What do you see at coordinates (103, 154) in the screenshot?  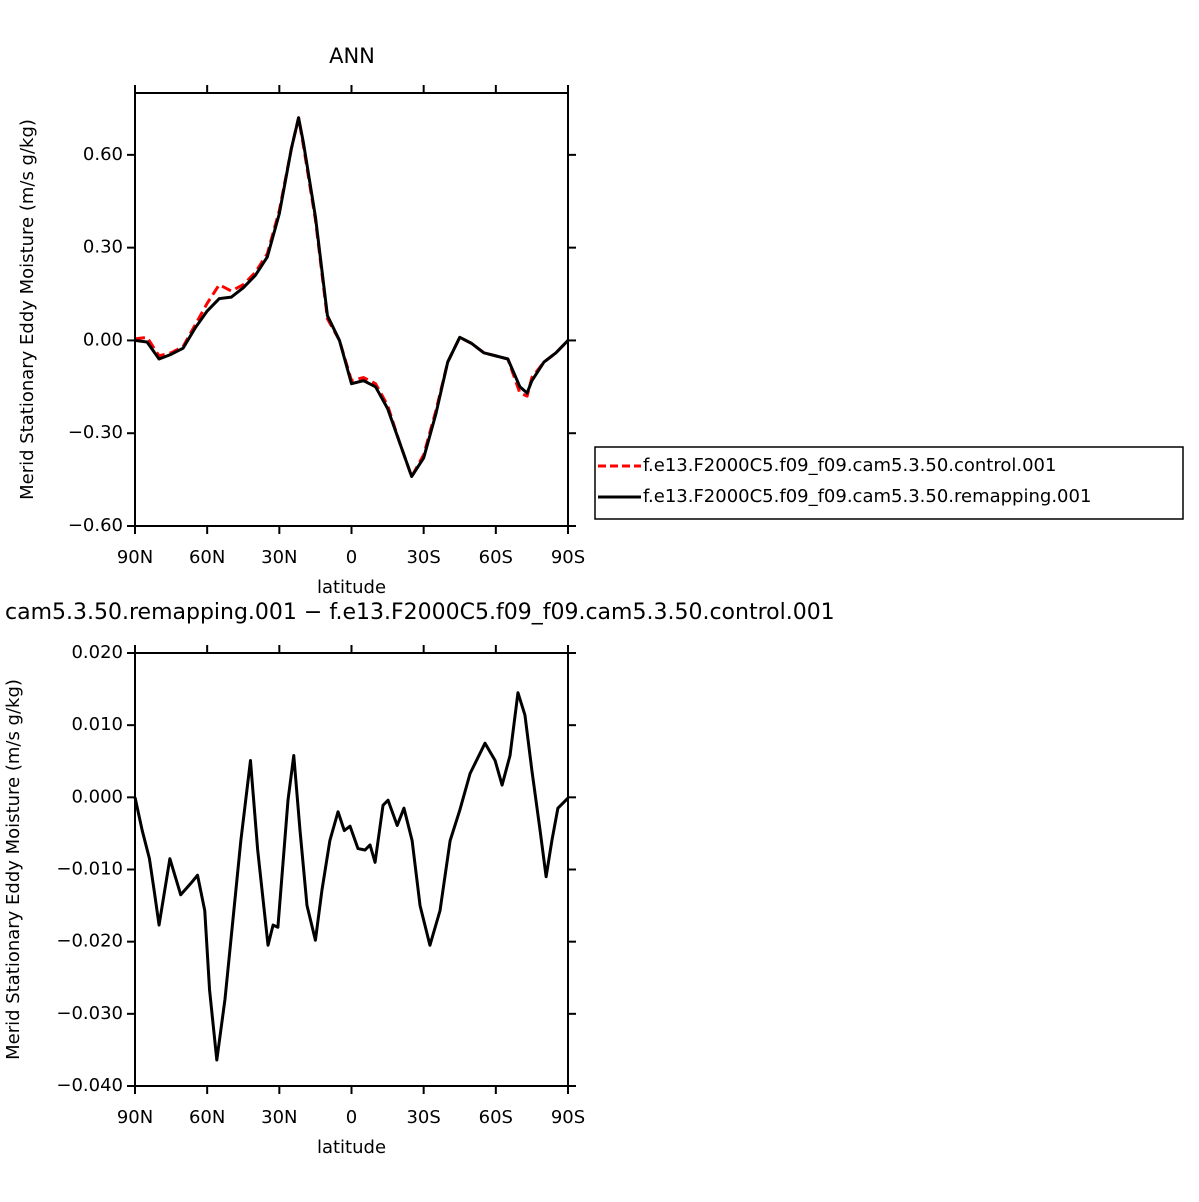 I see `y-tick-label: 0.60` at bounding box center [103, 154].